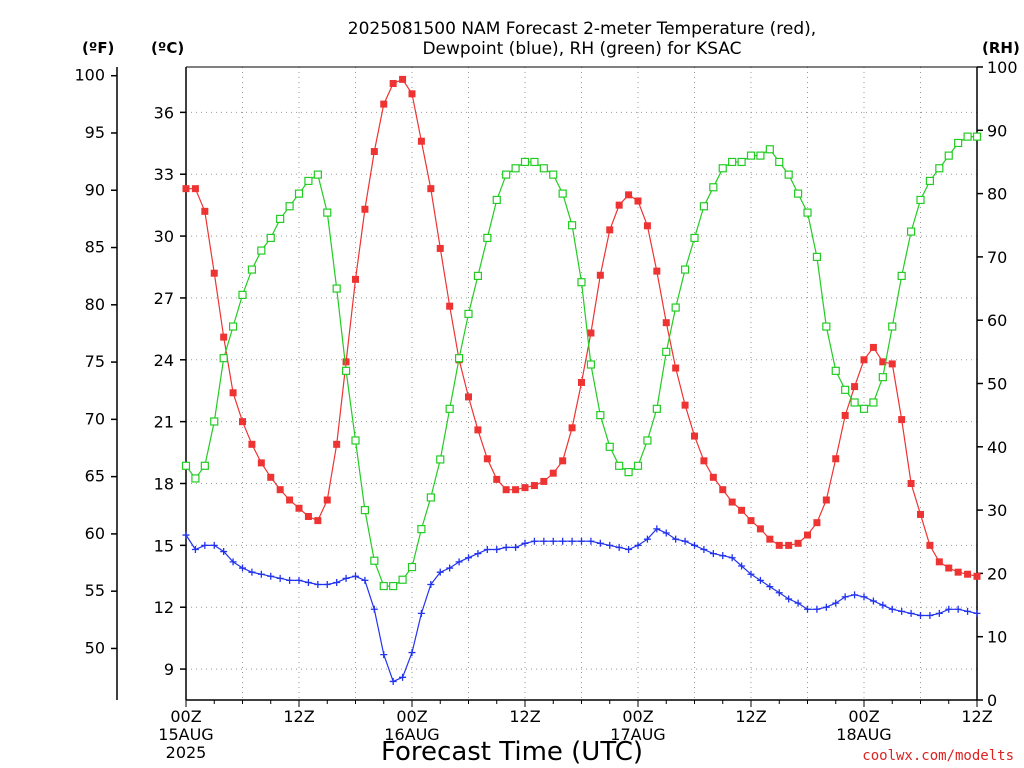 The image size is (1024, 768). I want to click on x-axis-title: Forecast Time (UTC), so click(512, 752).